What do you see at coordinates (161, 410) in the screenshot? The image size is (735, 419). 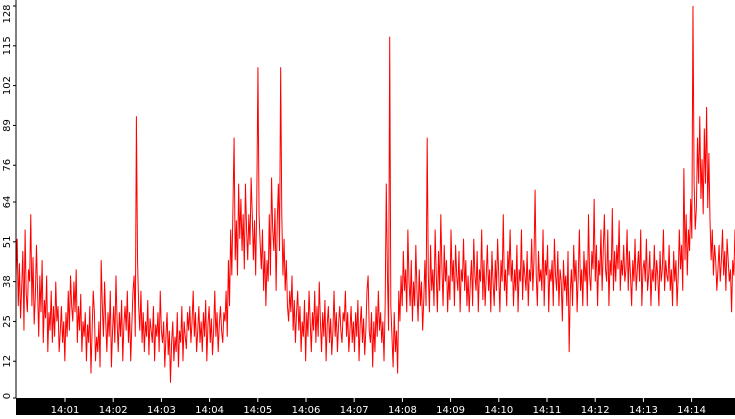 I see `x-tick-label: 14:03` at bounding box center [161, 410].